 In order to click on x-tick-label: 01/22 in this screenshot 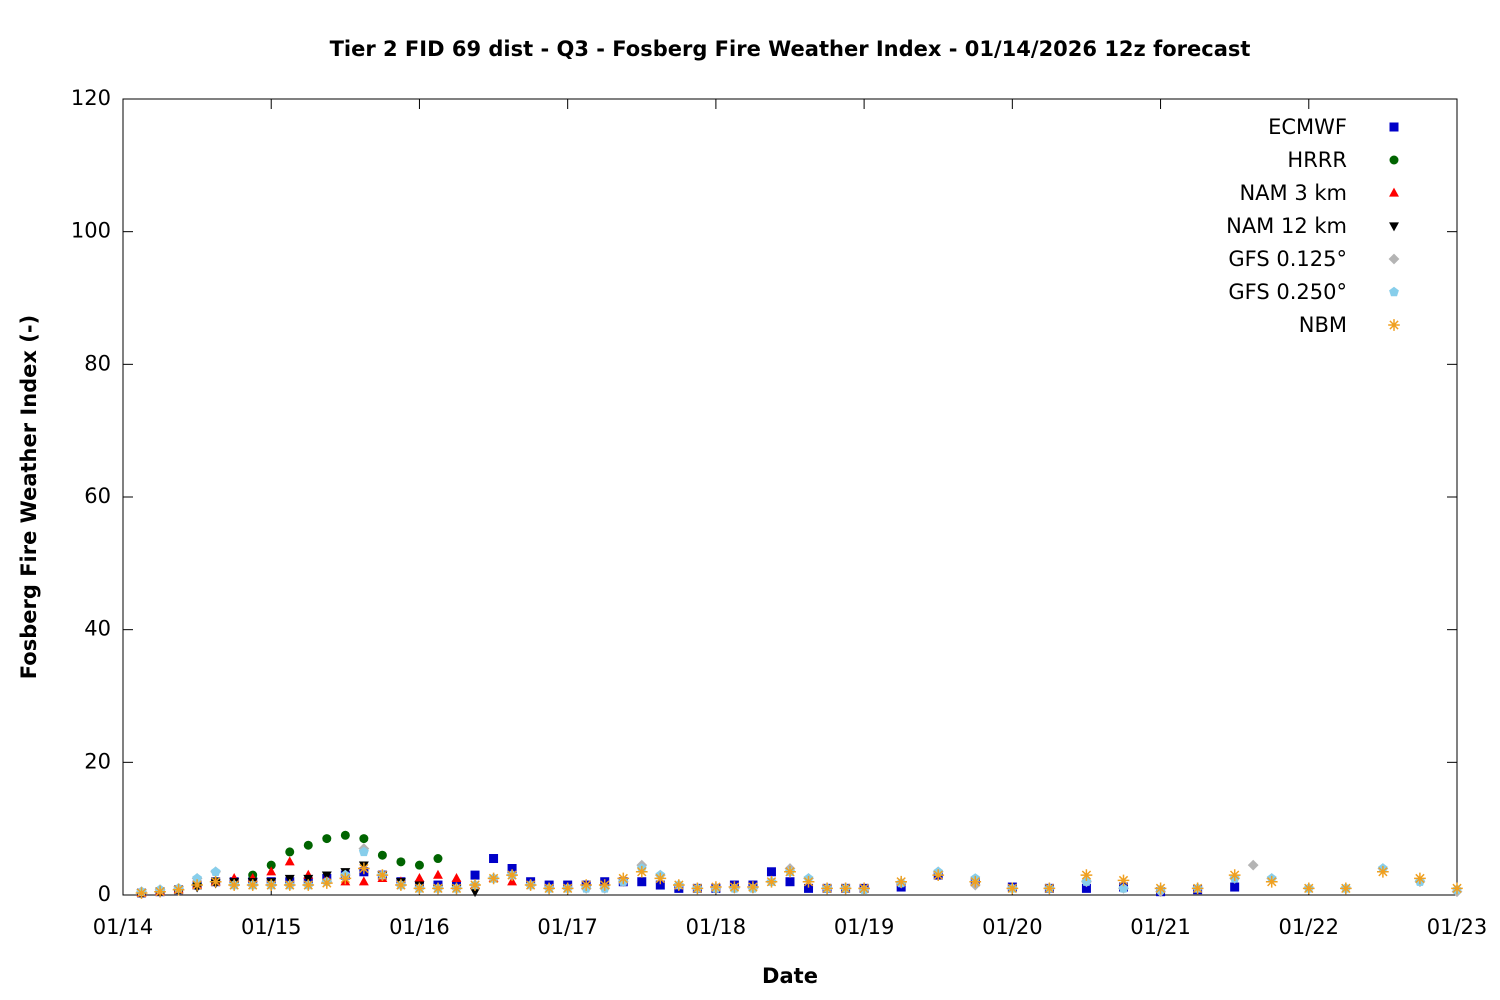, I will do `click(1309, 927)`.